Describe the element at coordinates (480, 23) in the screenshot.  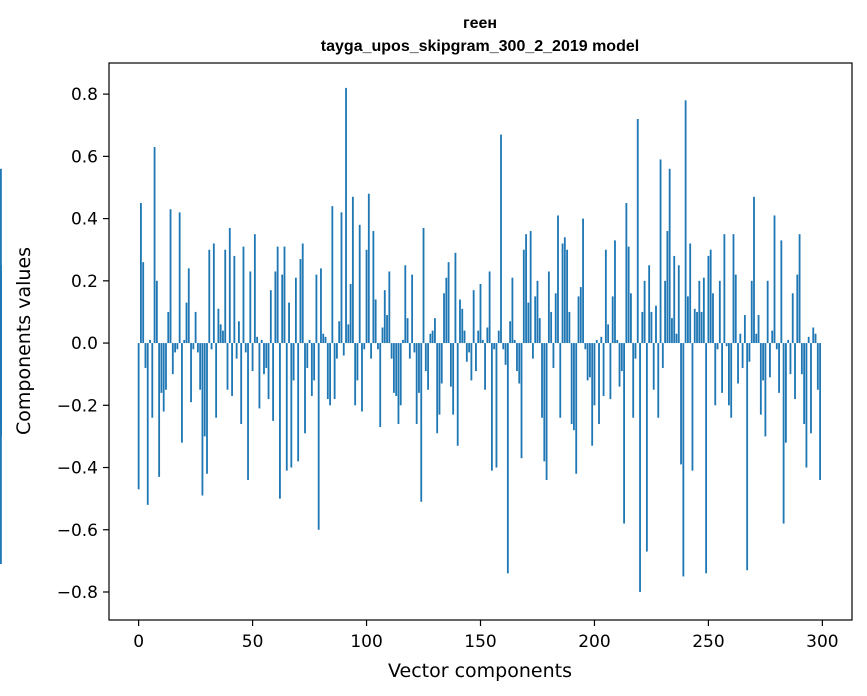
I see `chart-title: геен` at that location.